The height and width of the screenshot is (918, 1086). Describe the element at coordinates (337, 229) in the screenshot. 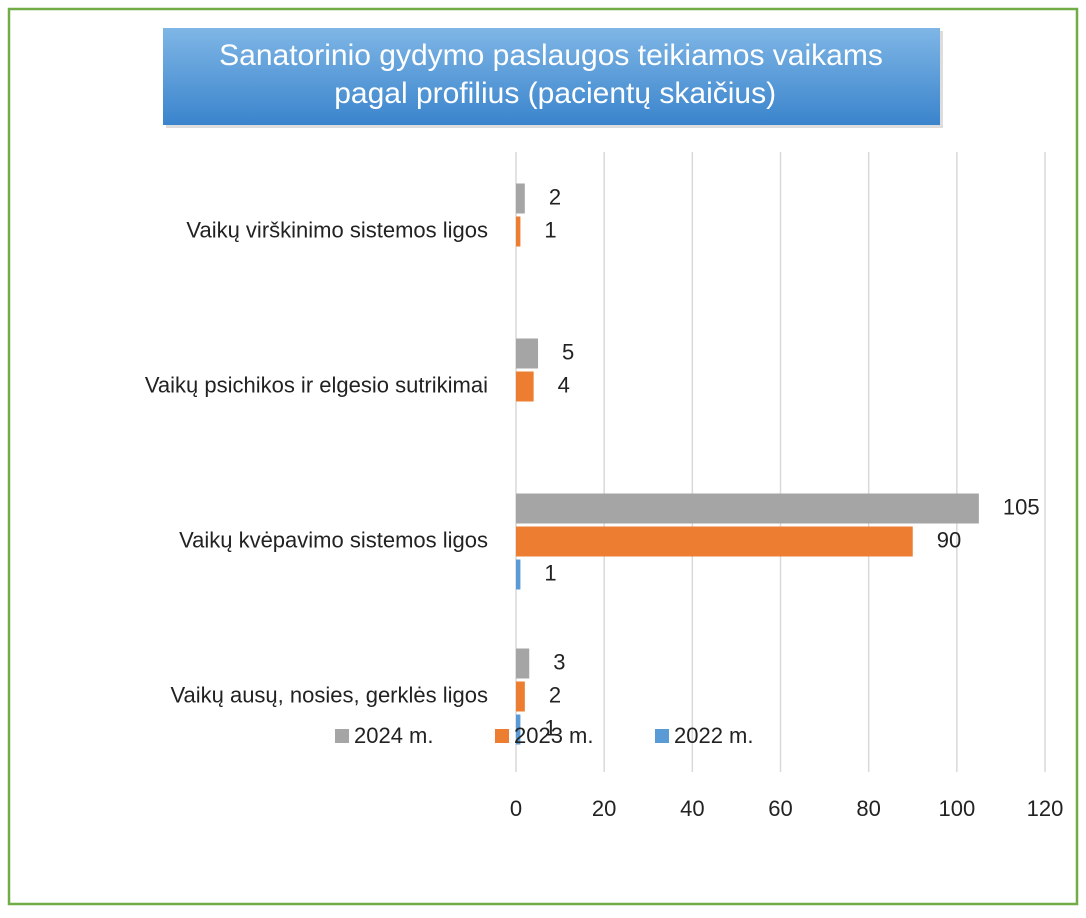

I see `y-tick-label: Vaikų virškinimo sistemos ligos` at that location.